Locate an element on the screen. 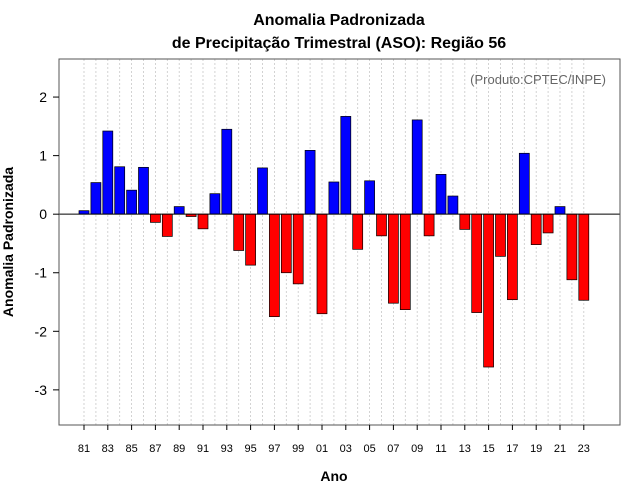 The image size is (640, 500). x-tick-label: 17 is located at coordinates (512, 449).